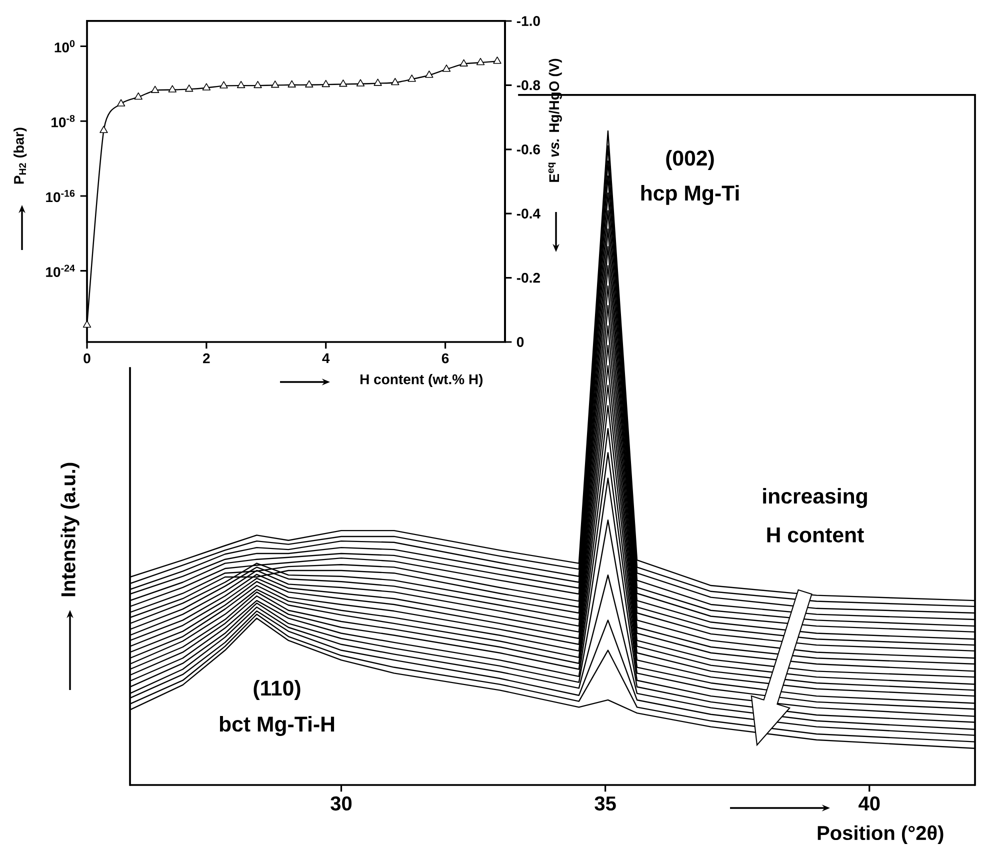 The height and width of the screenshot is (854, 994). Describe the element at coordinates (605, 803) in the screenshot. I see `x-tick-label: 35` at that location.